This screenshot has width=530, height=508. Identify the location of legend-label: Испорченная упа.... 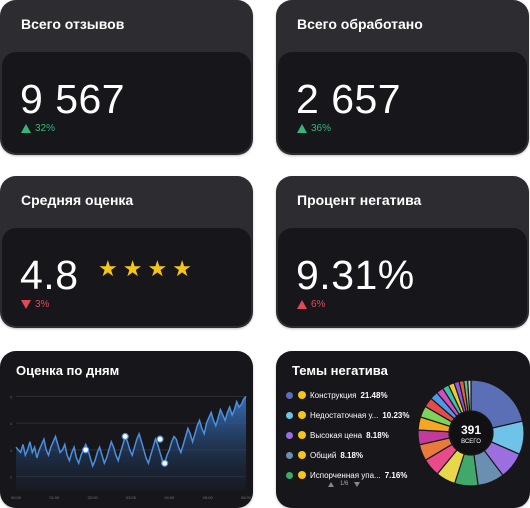
(345, 475).